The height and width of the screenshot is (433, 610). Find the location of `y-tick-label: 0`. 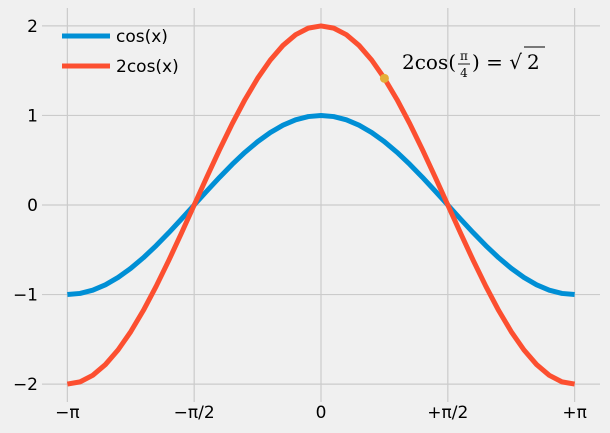

y-tick-label: 0 is located at coordinates (32, 206).